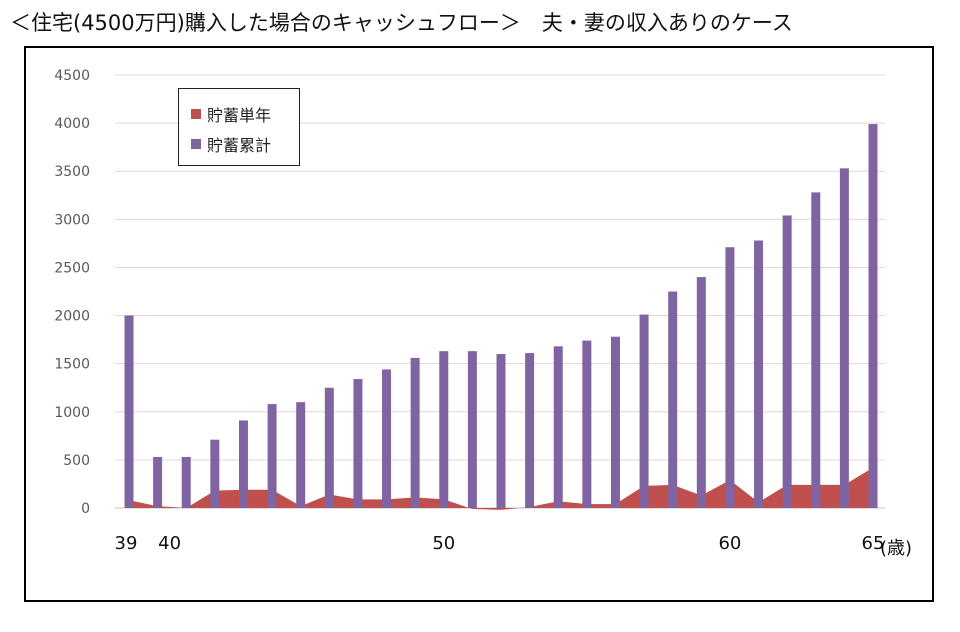 The width and height of the screenshot is (960, 632). I want to click on legend-item-annual: 貯蓄単年, so click(231, 114).